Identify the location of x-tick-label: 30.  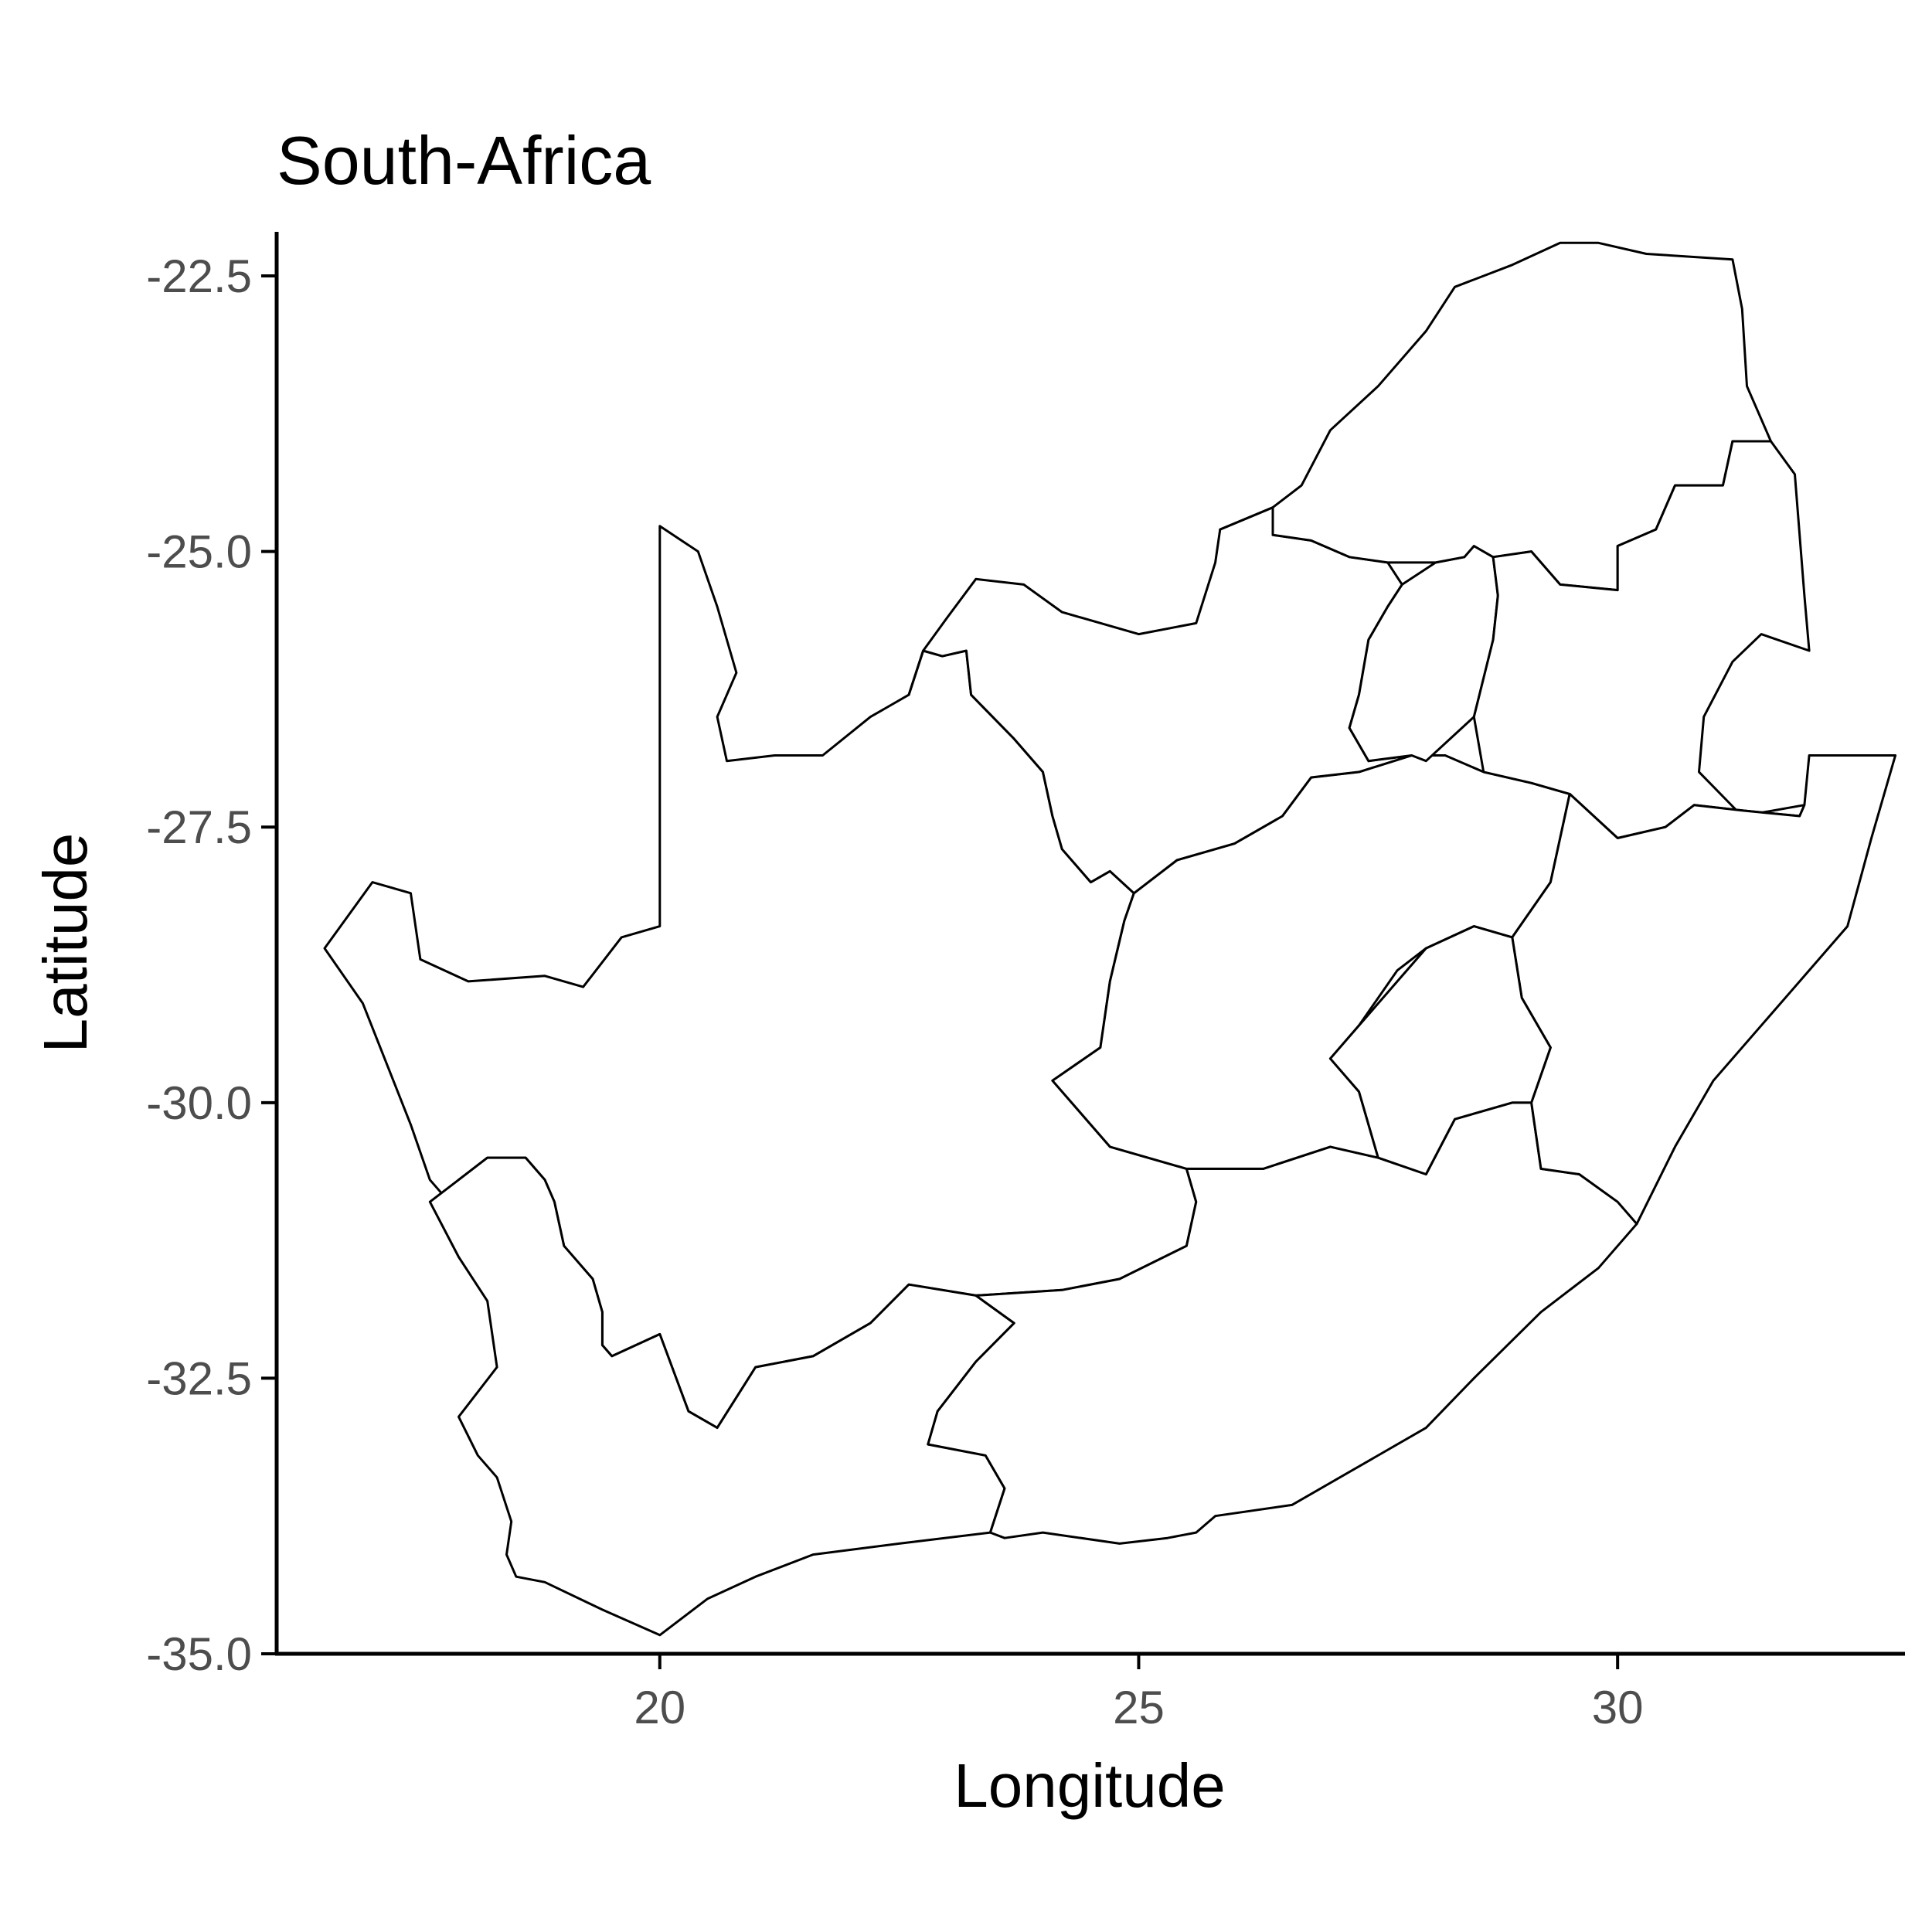
(1618, 1708).